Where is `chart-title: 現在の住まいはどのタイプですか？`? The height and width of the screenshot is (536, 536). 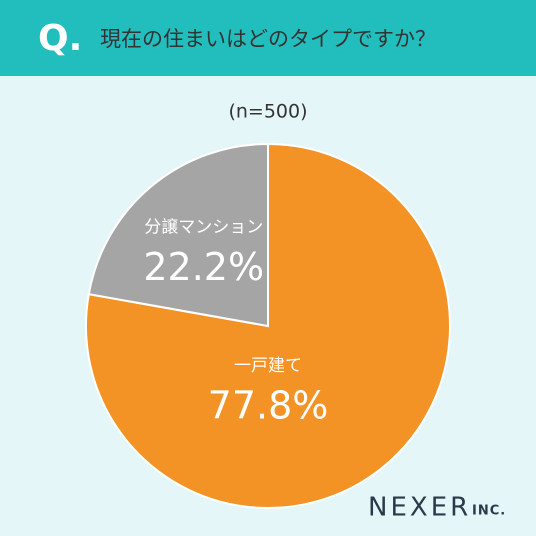 chart-title: 現在の住まいはどのタイプですか？ is located at coordinates (268, 39).